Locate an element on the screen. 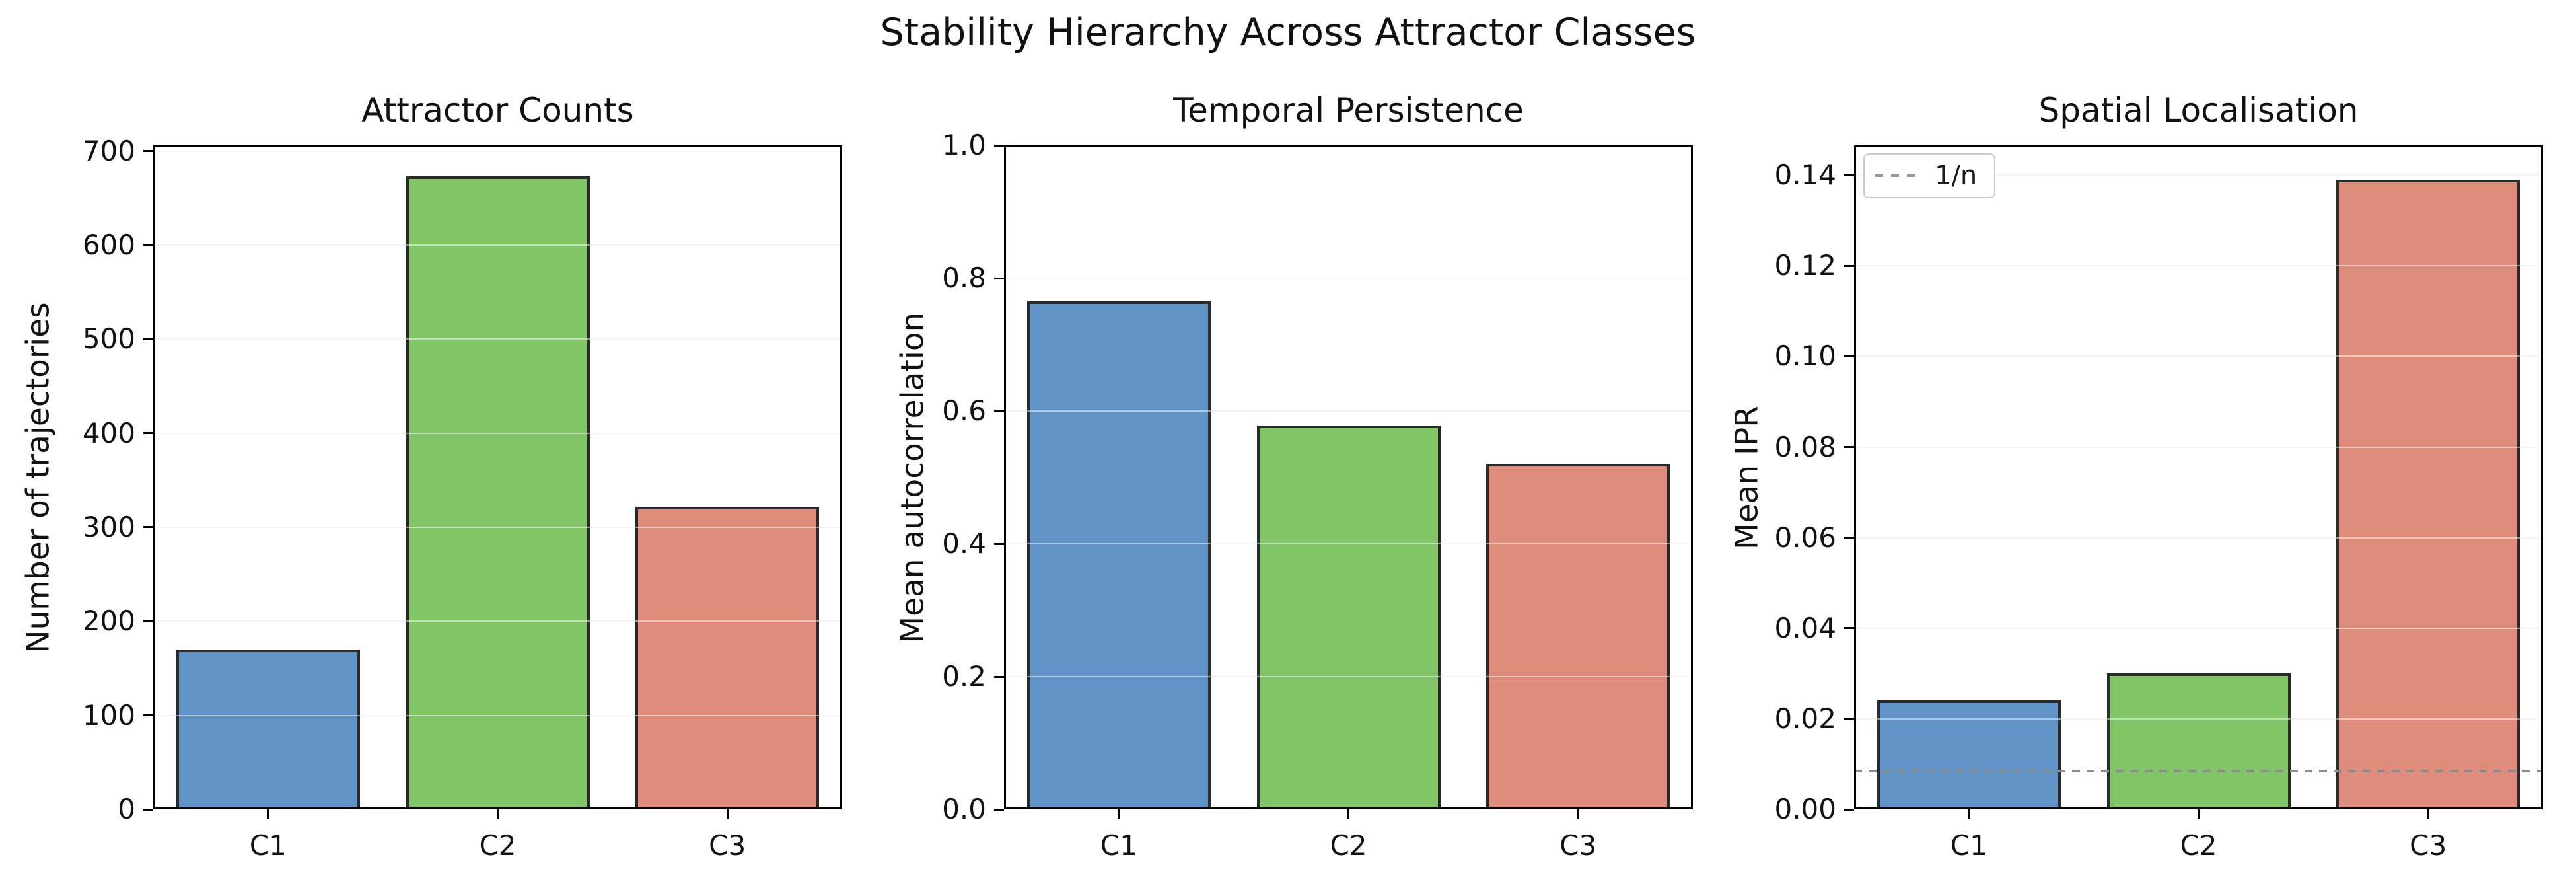  y-tick-label: 0.2 is located at coordinates (964, 676).